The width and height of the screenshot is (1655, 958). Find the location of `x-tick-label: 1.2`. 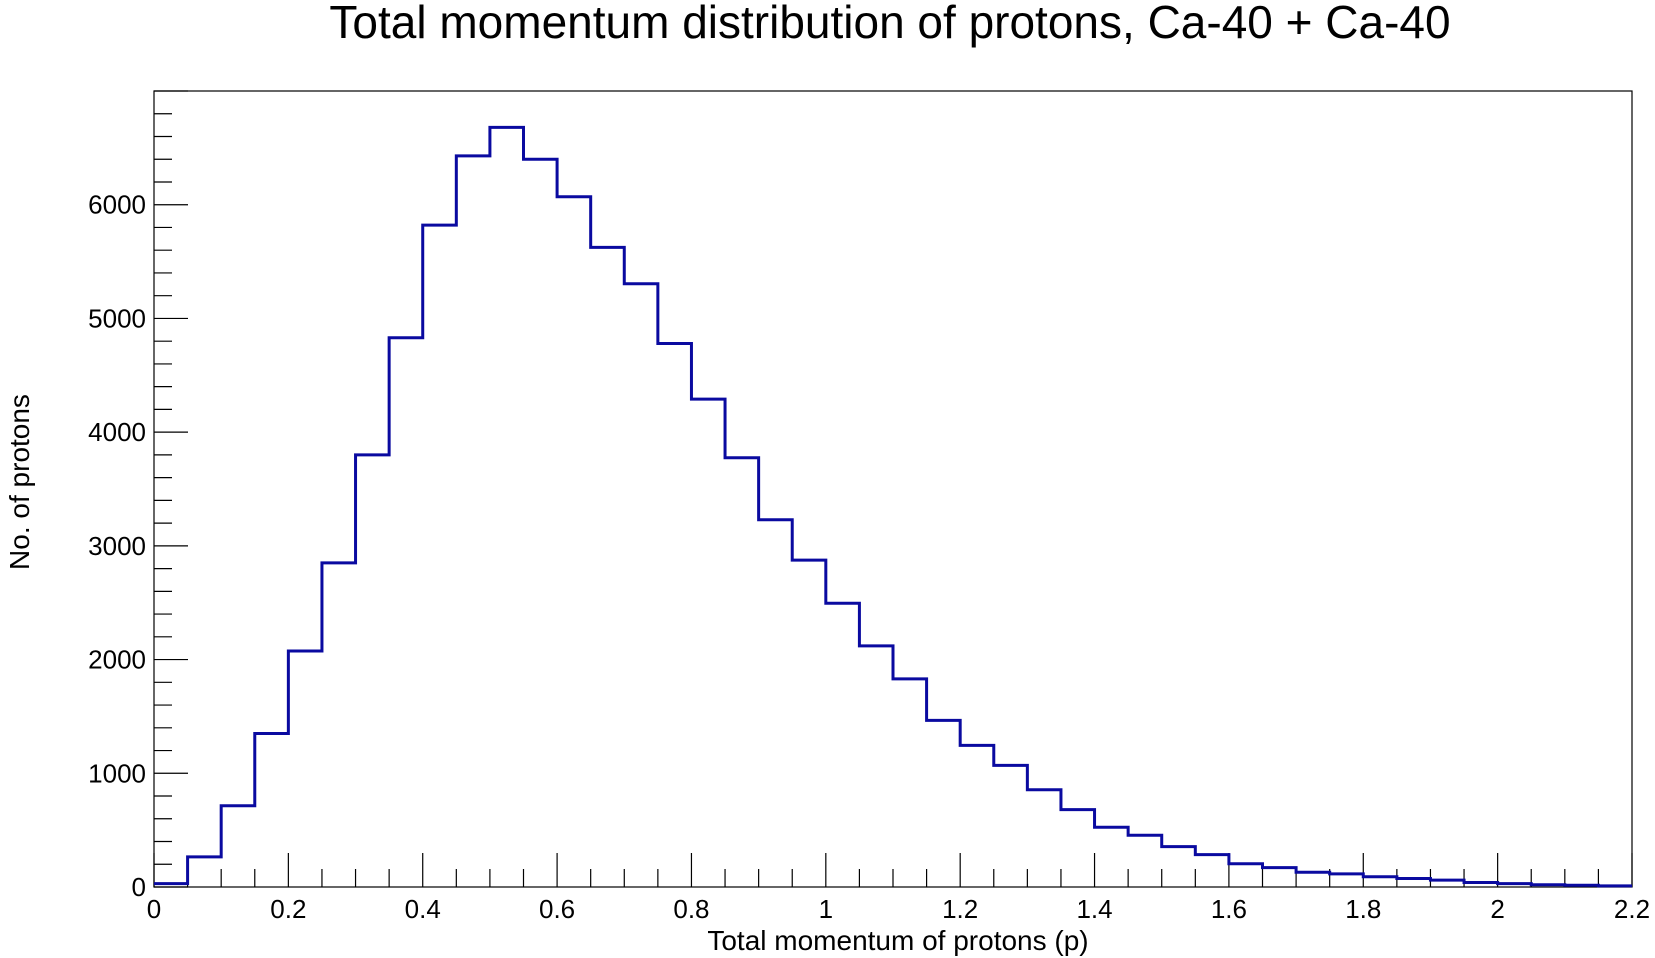

x-tick-label: 1.2 is located at coordinates (960, 909).